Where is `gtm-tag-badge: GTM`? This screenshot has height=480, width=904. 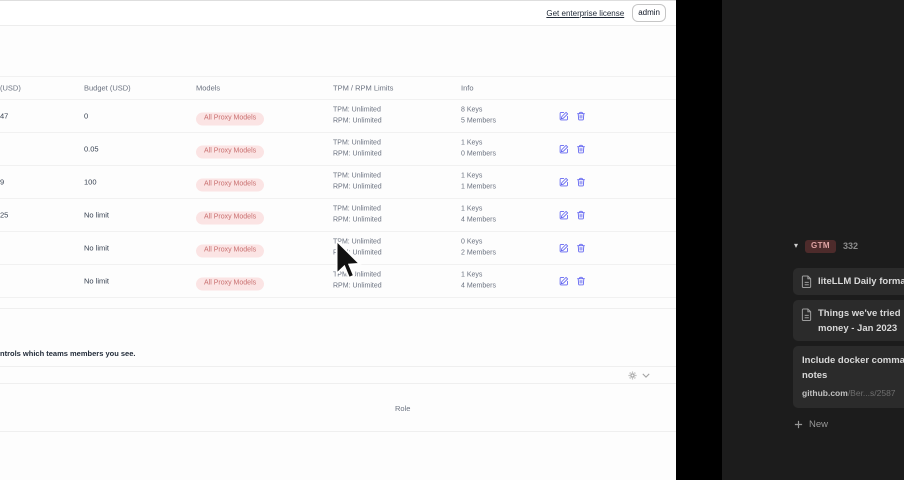 gtm-tag-badge: GTM is located at coordinates (820, 246).